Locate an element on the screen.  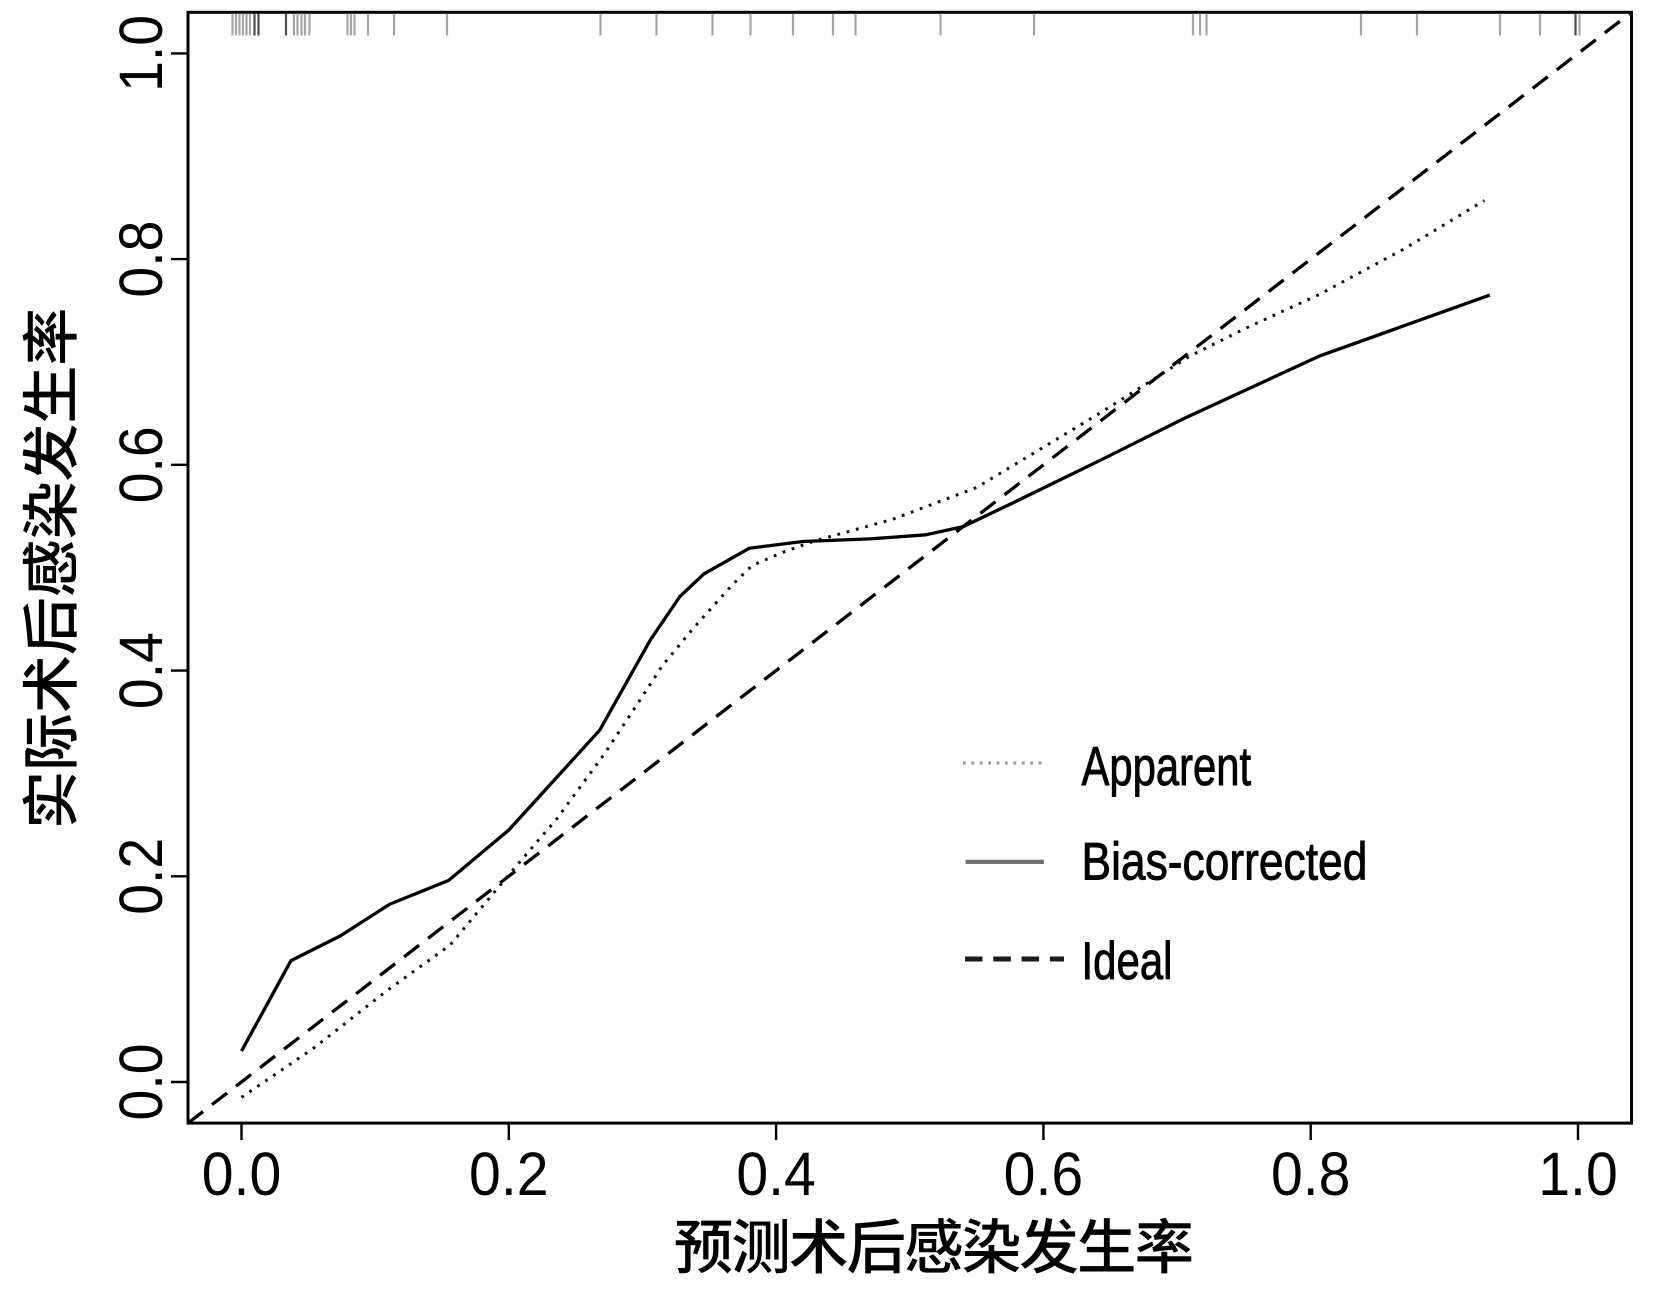
svg-text: Apparent is located at coordinates (1167, 767).